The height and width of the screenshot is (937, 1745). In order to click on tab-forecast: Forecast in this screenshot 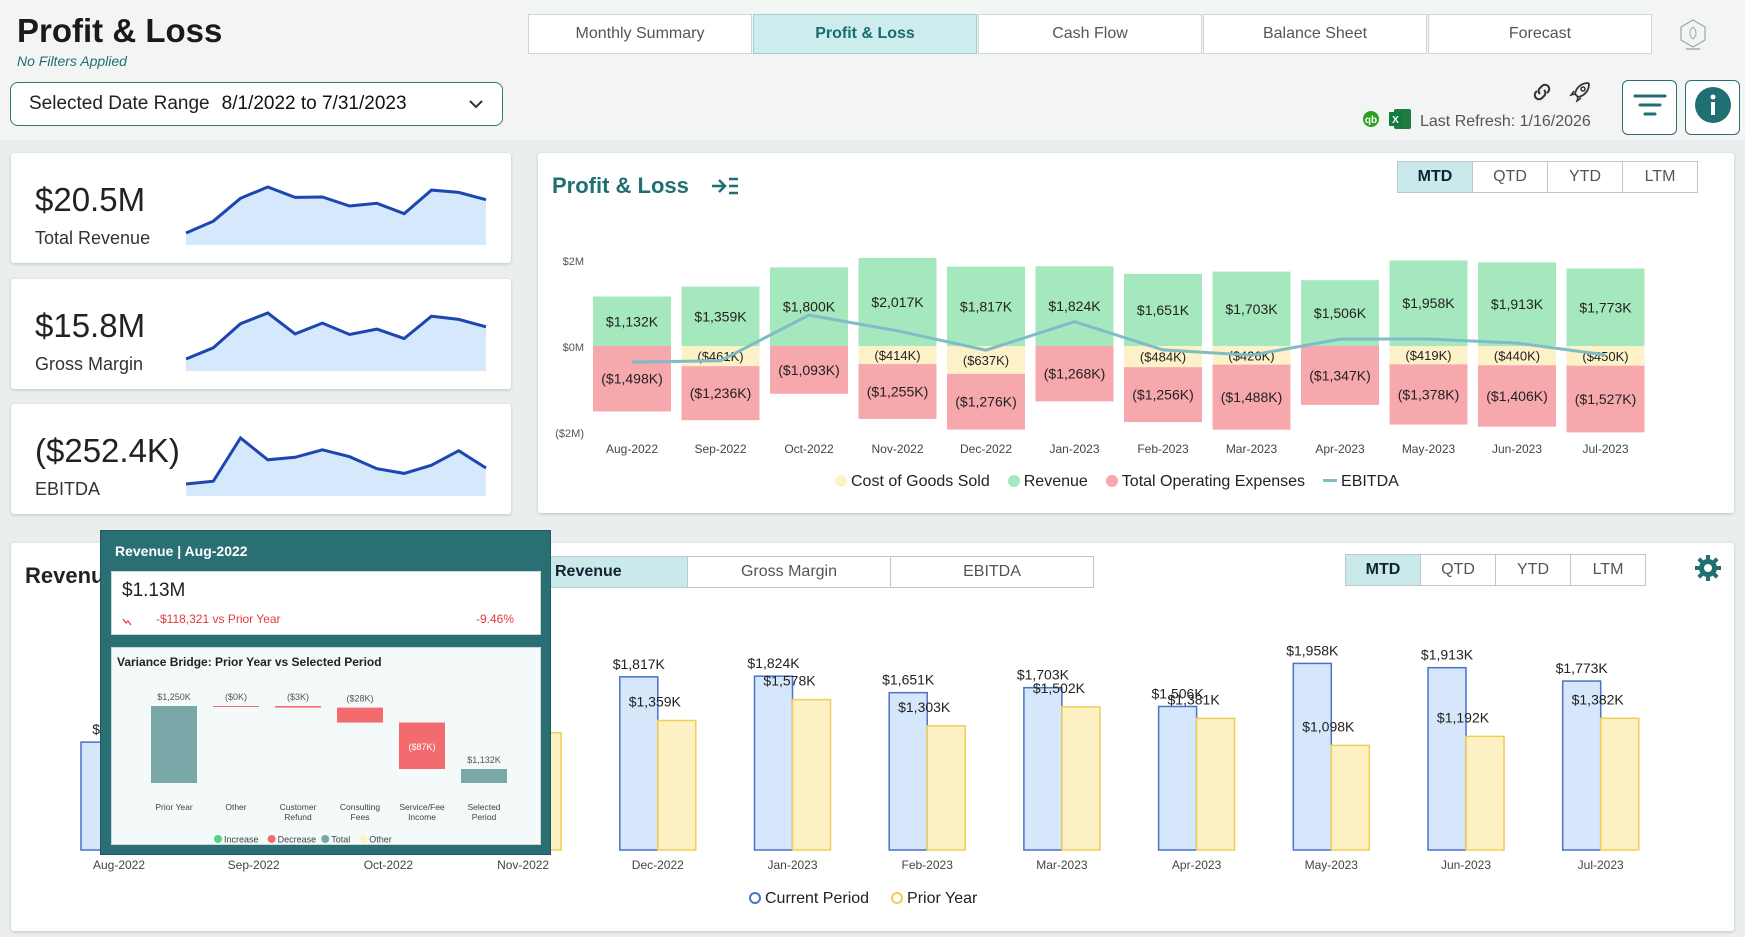, I will do `click(1540, 34)`.